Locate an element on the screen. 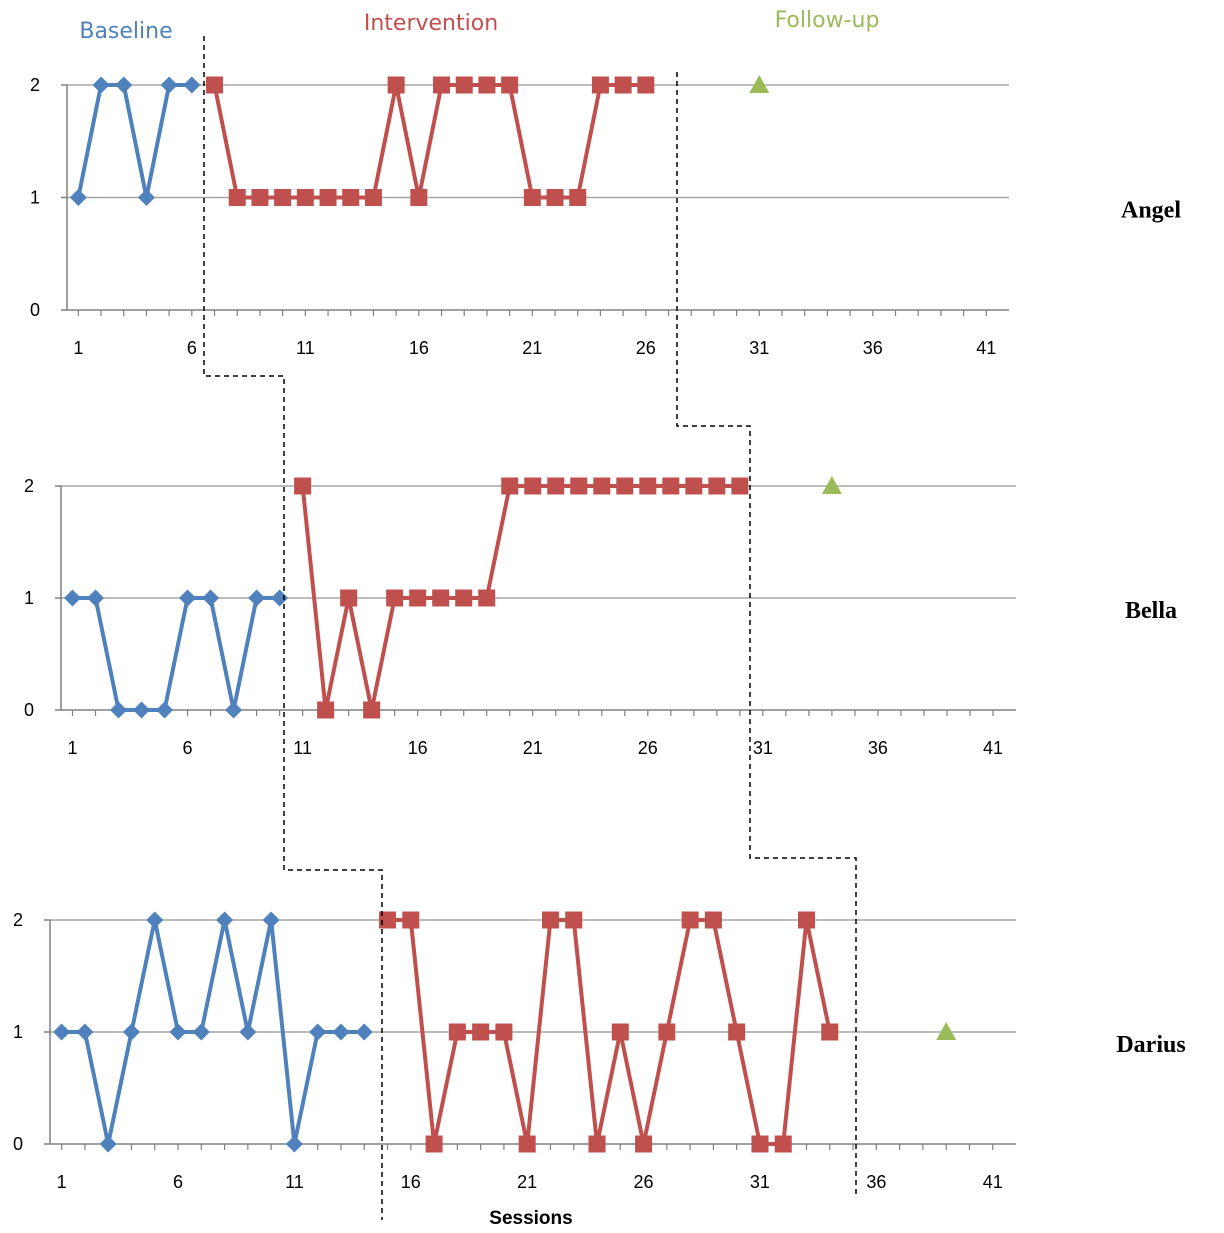 The height and width of the screenshot is (1233, 1224). series-line-baseline is located at coordinates (176, 654).